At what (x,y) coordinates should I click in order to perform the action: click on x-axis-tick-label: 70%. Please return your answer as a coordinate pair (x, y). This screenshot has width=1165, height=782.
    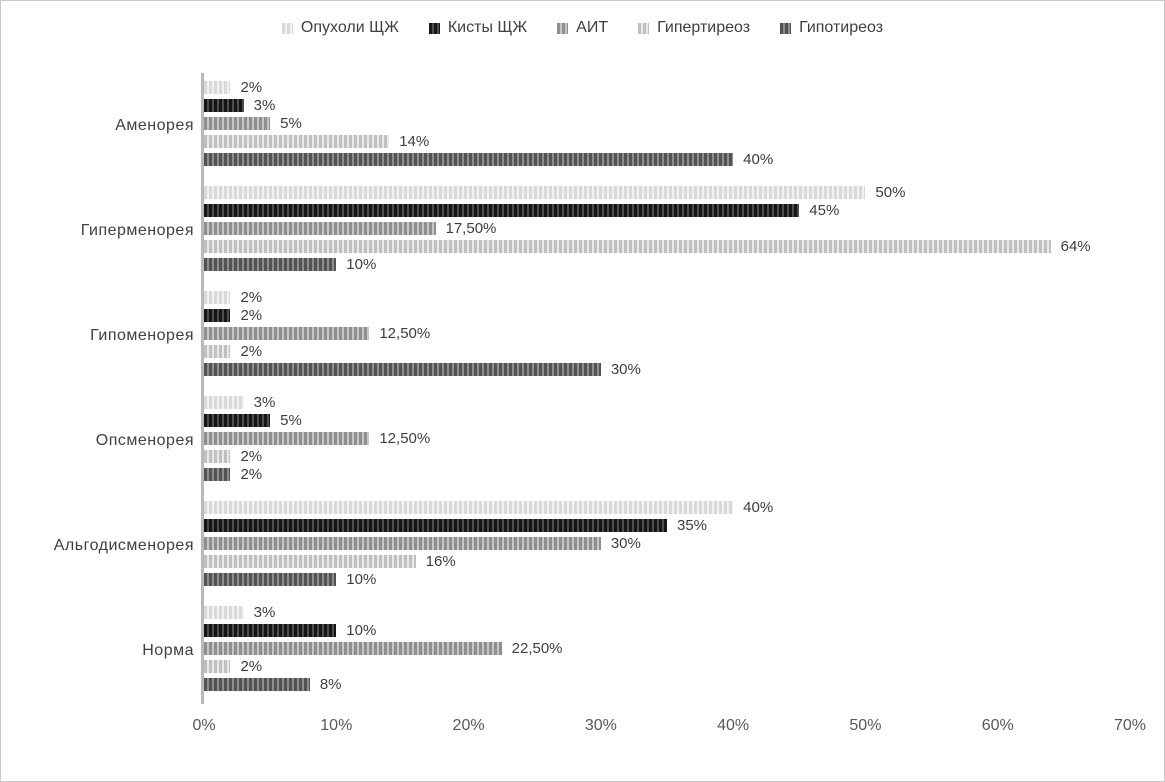
    Looking at the image, I should click on (1130, 725).